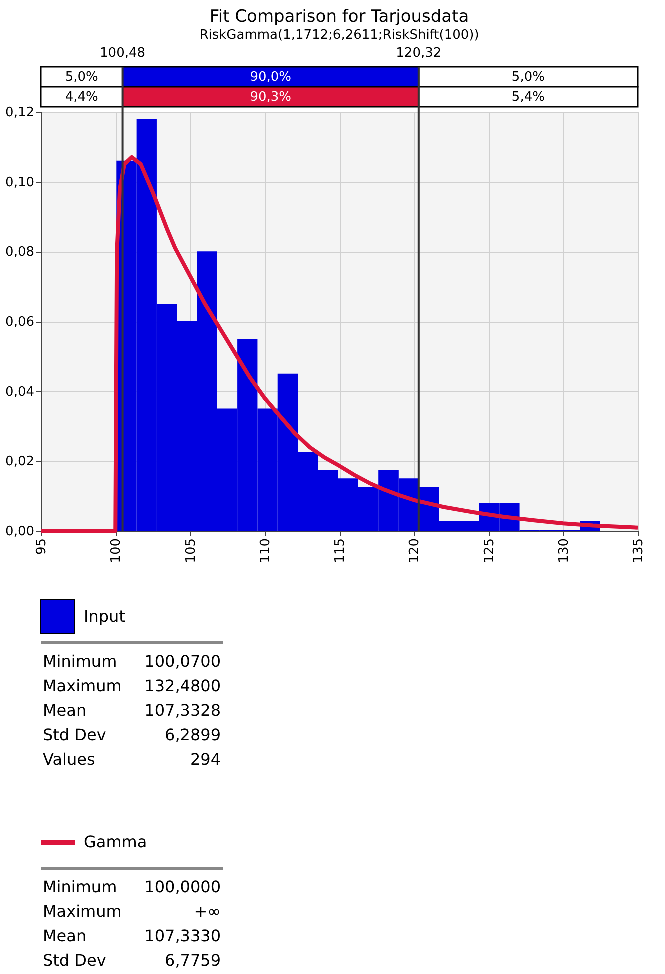 The width and height of the screenshot is (665, 974). What do you see at coordinates (271, 97) in the screenshot?
I see `text: 90,3%` at bounding box center [271, 97].